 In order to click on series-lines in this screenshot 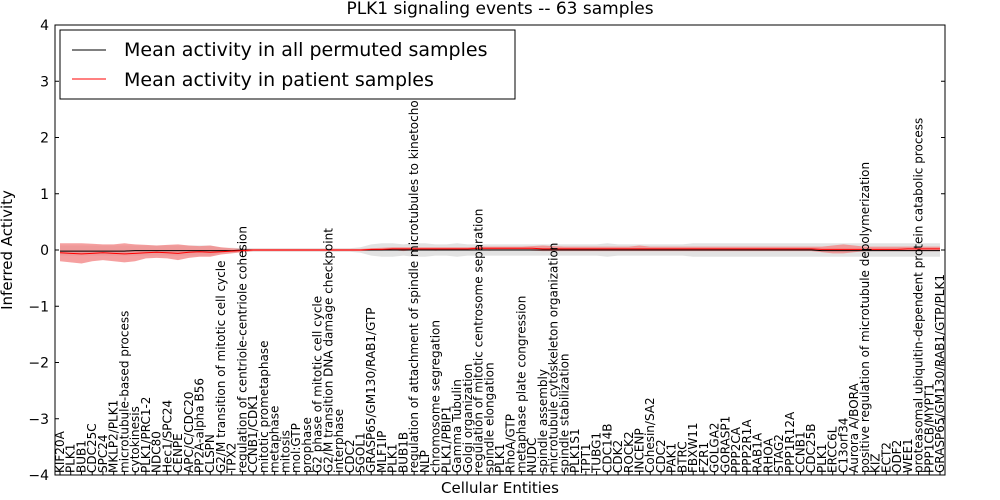, I will do `click(499, 251)`.